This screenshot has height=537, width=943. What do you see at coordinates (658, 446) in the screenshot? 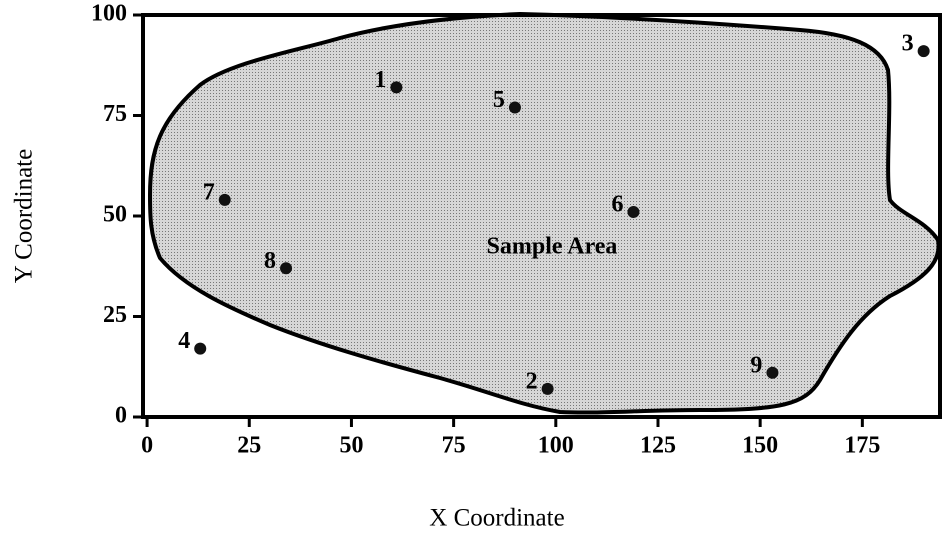
I see `x-tick-label: 125` at bounding box center [658, 446].